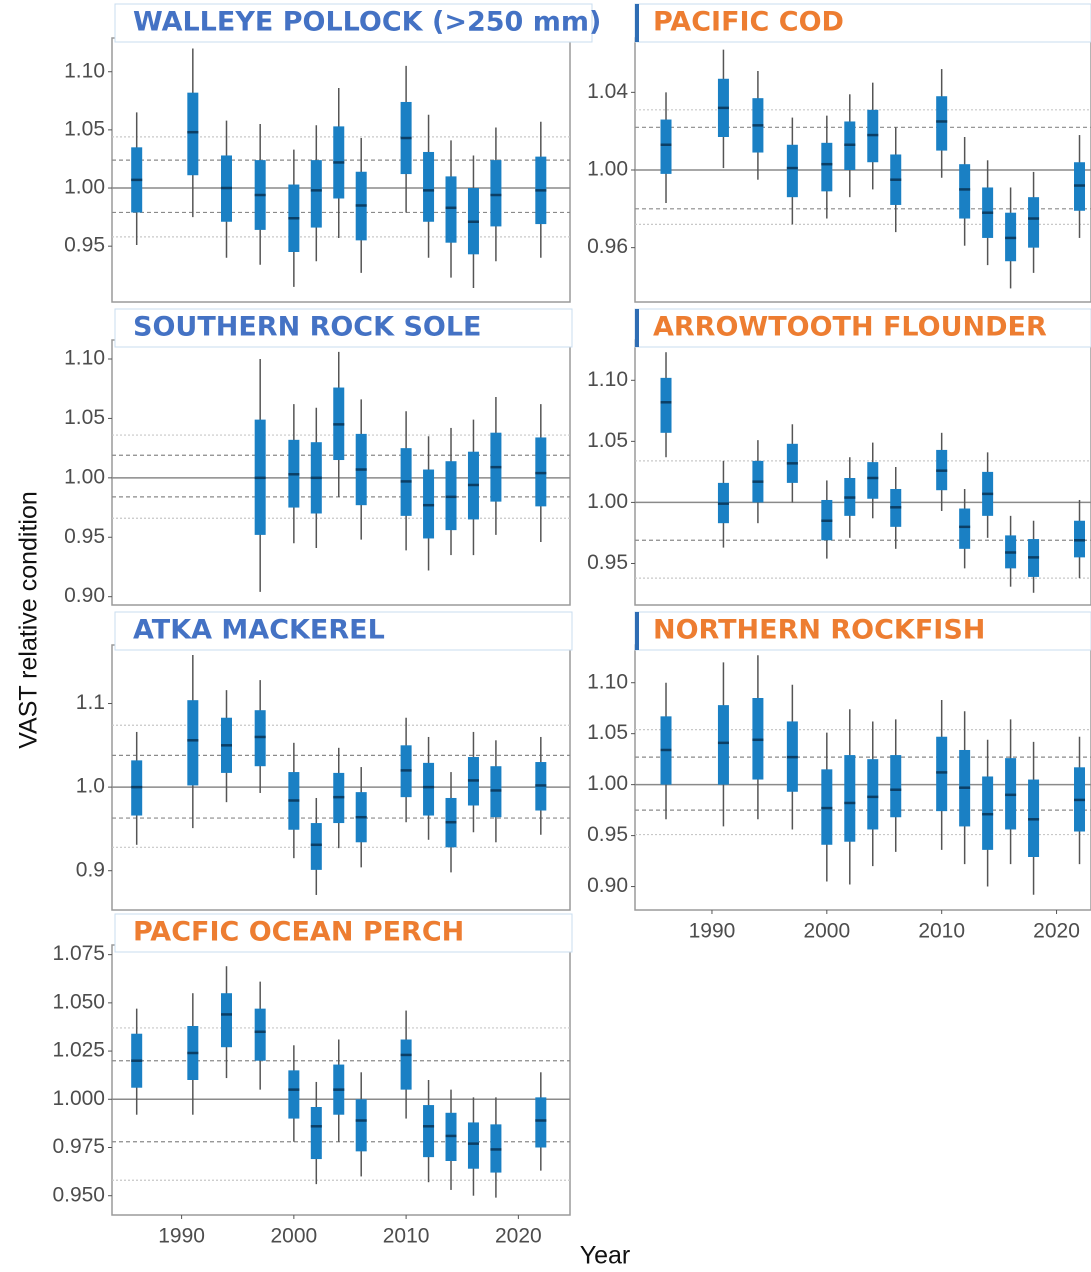 Image resolution: width=1091 pixels, height=1272 pixels. I want to click on panel-title: SOUTHERN ROCK SOLE, so click(307, 327).